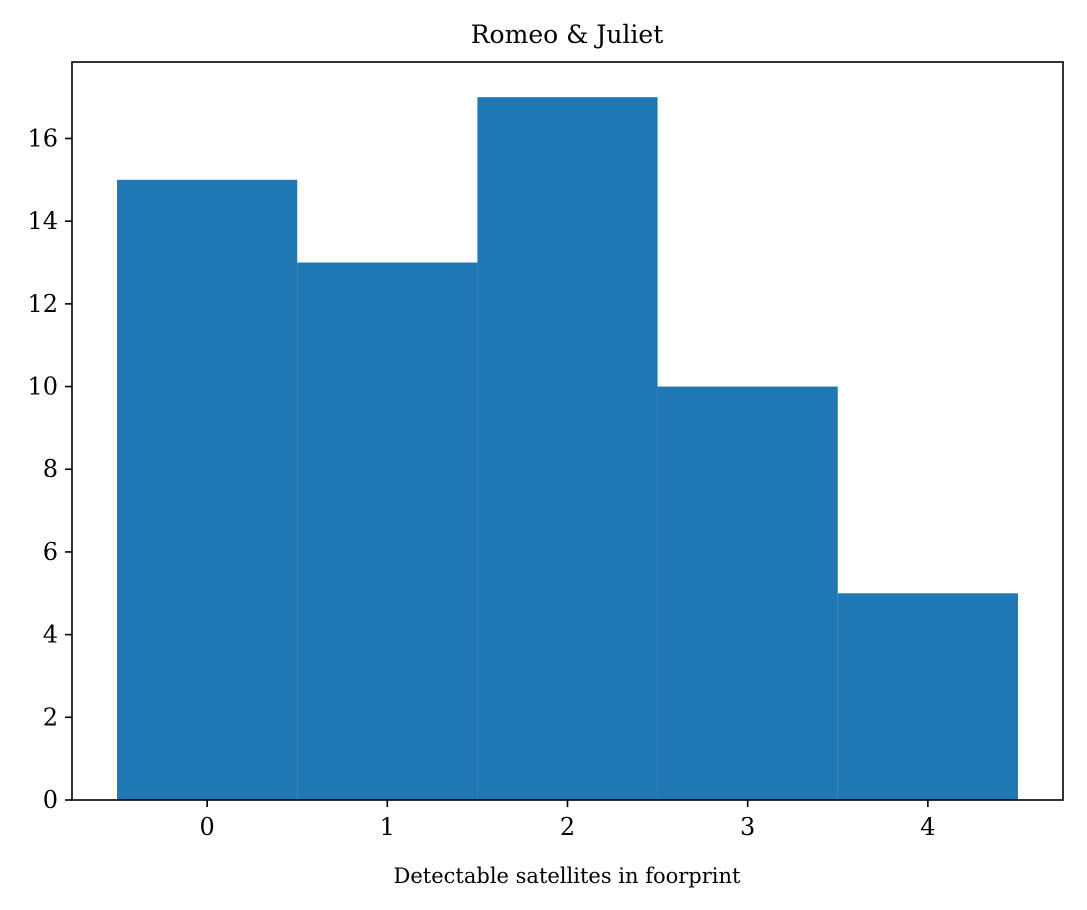  What do you see at coordinates (42, 304) in the screenshot?
I see `y-tick-label: 12` at bounding box center [42, 304].